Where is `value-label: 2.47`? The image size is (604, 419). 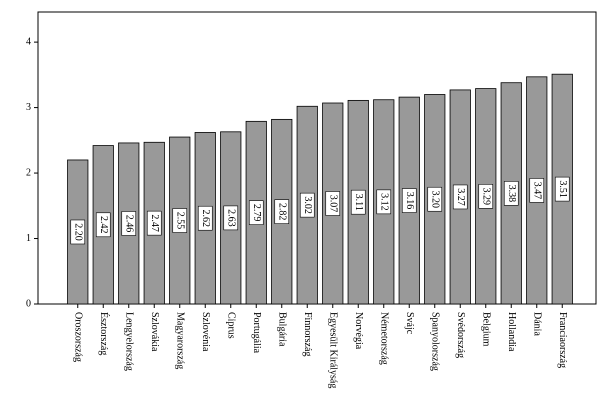 value-label: 2.47 is located at coordinates (154, 223).